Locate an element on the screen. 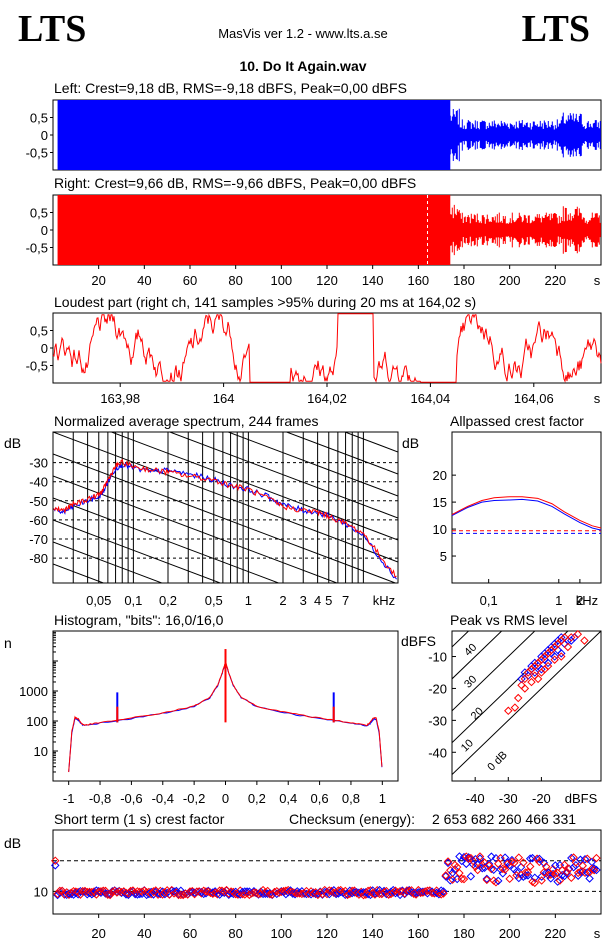 Image resolution: width=606 pixels, height=946 pixels. spectrum-ytick-label-3: -60 is located at coordinates (38, 520).